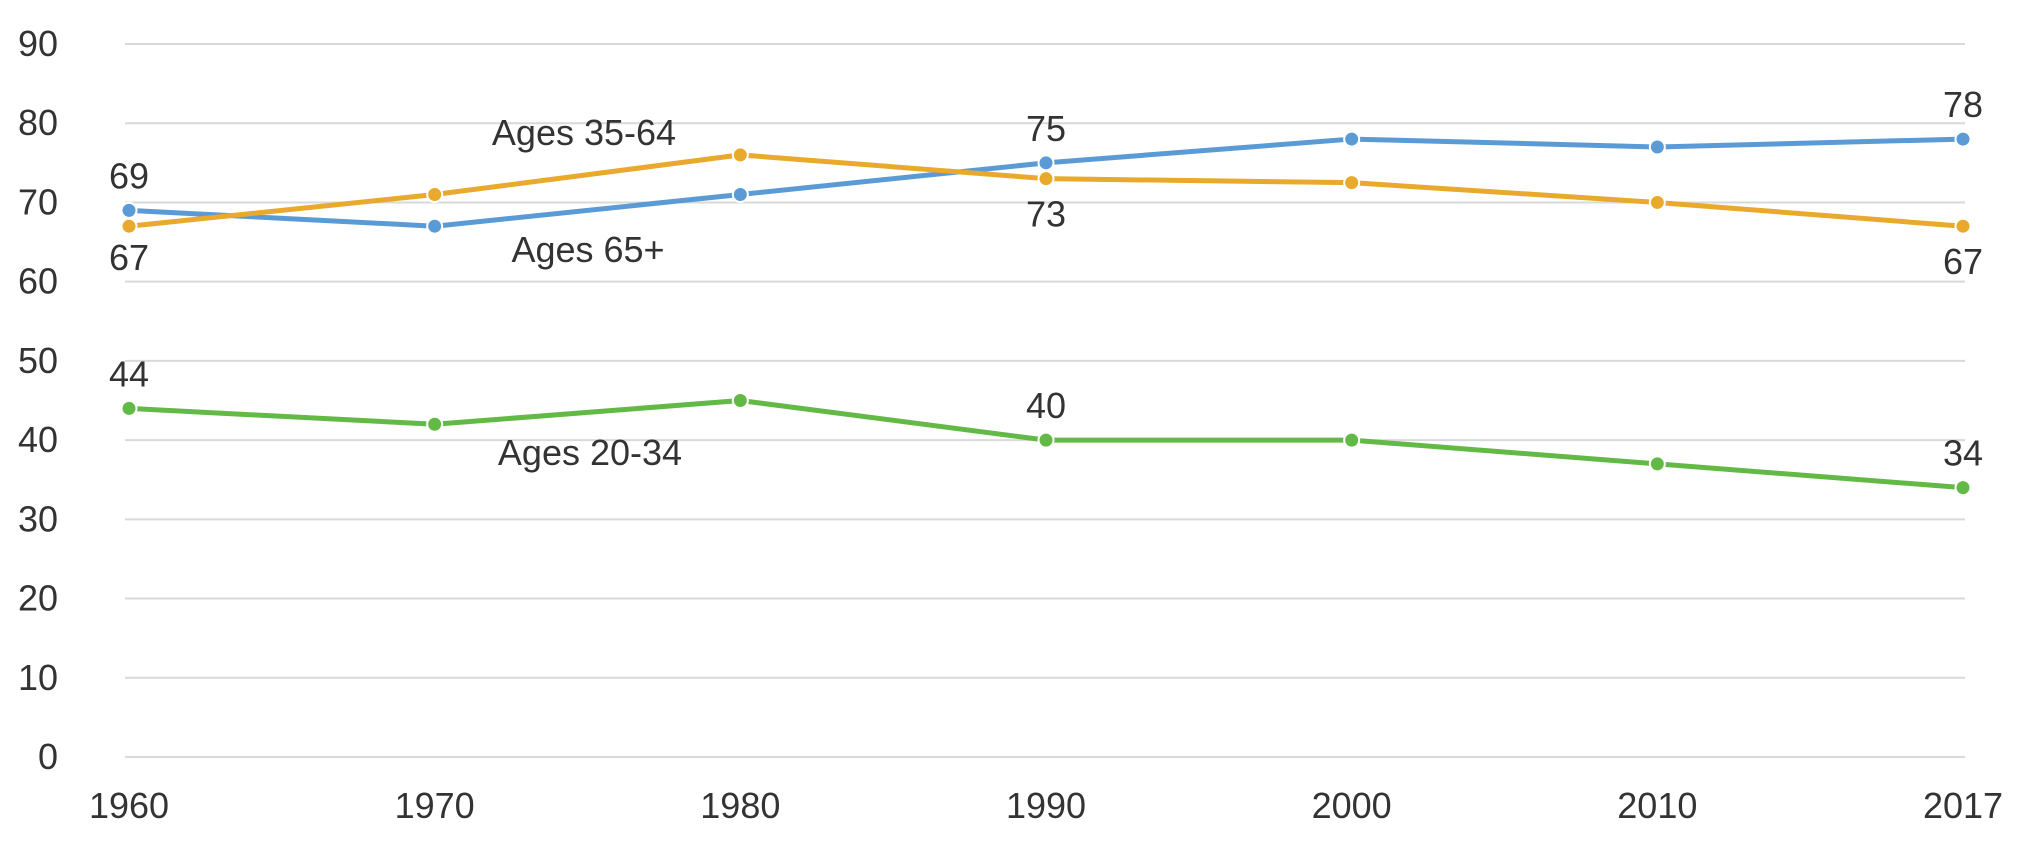 This screenshot has height=859, width=2017. Describe the element at coordinates (1046, 214) in the screenshot. I see `data-label: 73` at that location.